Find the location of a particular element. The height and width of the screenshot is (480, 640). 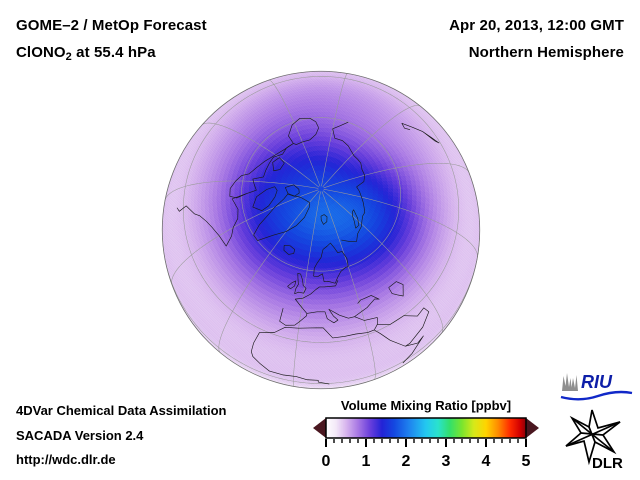

dlr-logo: DLR is located at coordinates (594, 439).